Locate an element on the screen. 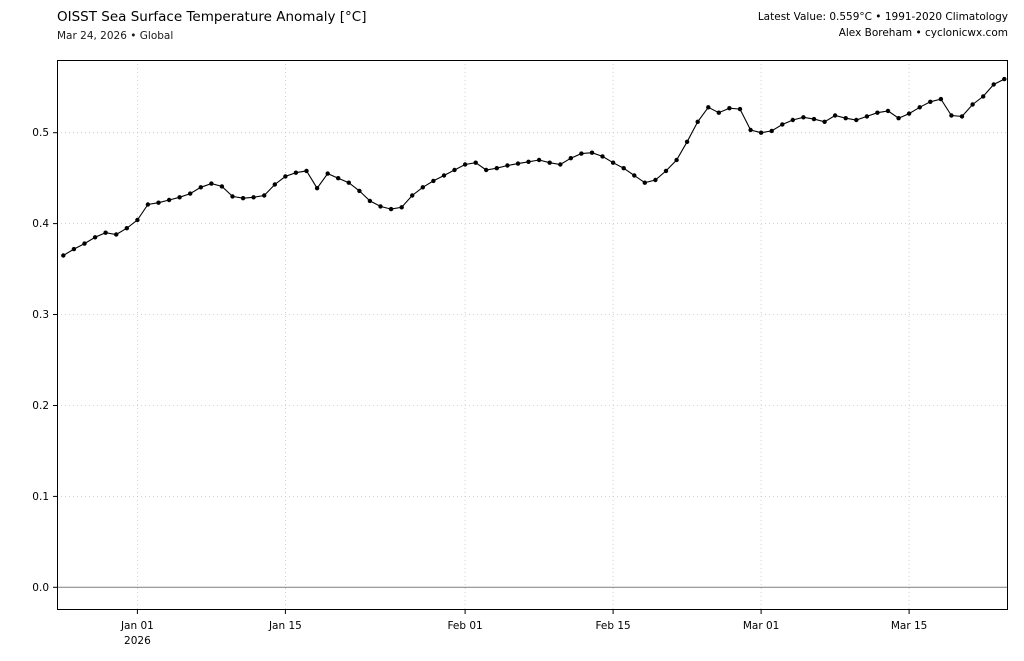 The width and height of the screenshot is (1024, 661). svg-text: Jan 15 is located at coordinates (285, 626).